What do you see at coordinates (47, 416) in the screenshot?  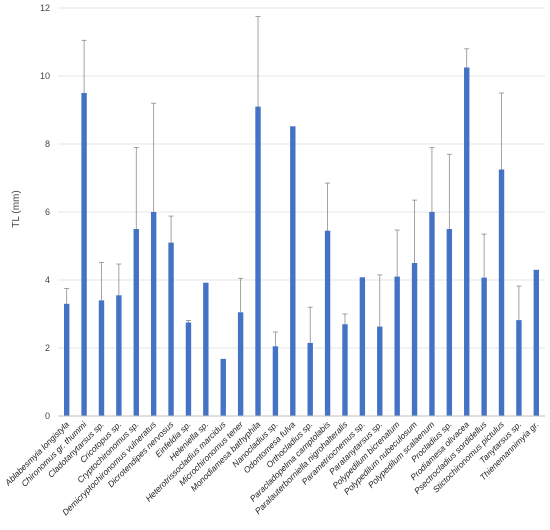 I see `y-tick-label: 0` at bounding box center [47, 416].